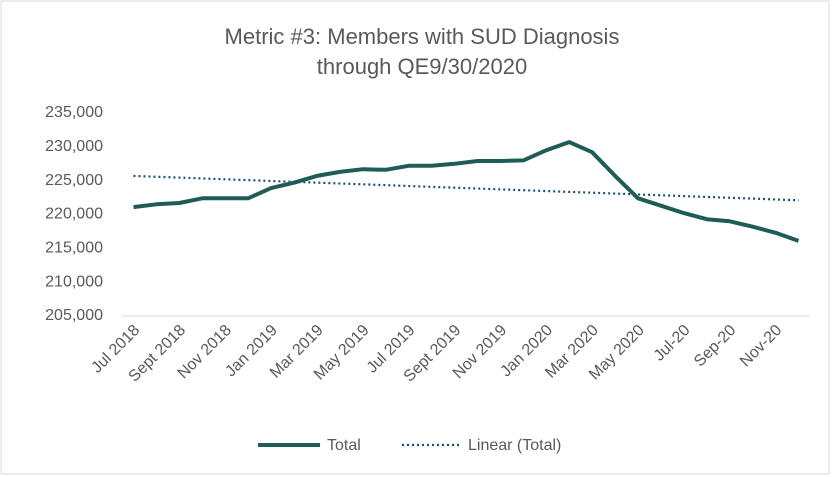 The width and height of the screenshot is (832, 477). What do you see at coordinates (74, 281) in the screenshot?
I see `y-tick-label: 210,000` at bounding box center [74, 281].